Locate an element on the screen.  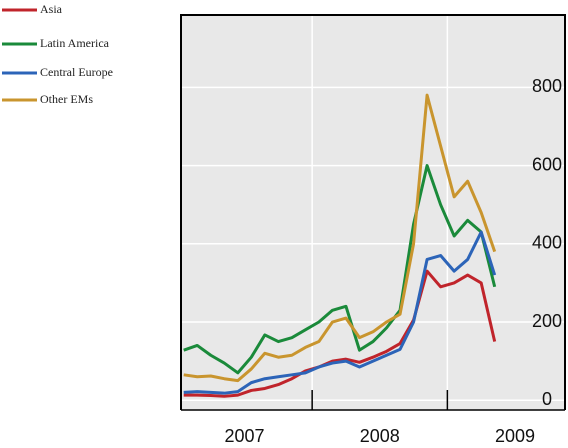
y-tick-label: 200 is located at coordinates (547, 321).